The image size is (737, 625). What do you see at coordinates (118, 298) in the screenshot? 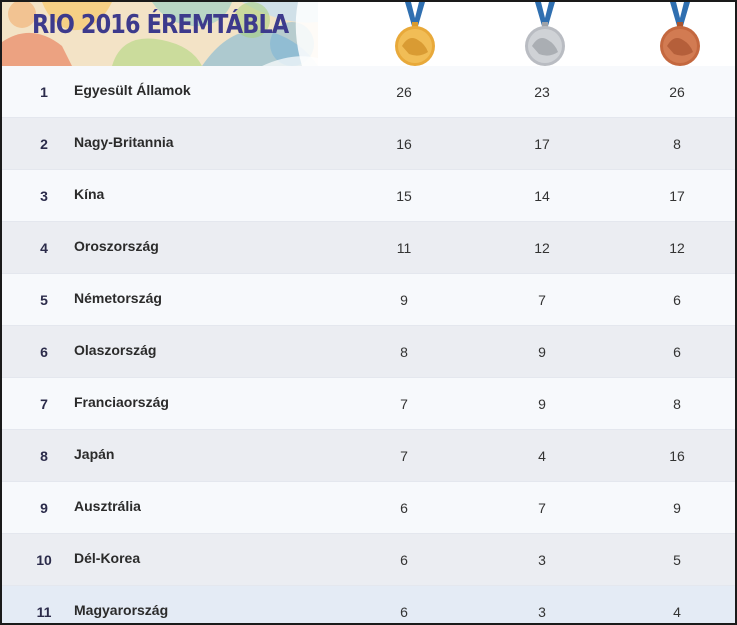
I see `country-cell: Németország` at bounding box center [118, 298].